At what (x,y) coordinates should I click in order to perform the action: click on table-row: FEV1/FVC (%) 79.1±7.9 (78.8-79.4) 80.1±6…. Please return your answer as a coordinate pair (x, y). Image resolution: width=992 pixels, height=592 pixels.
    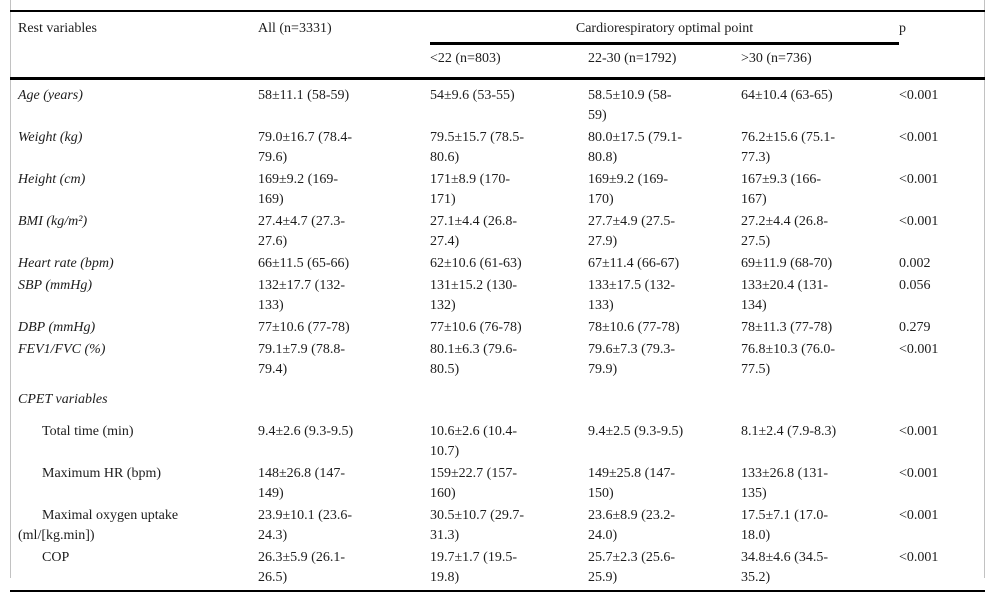
    Looking at the image, I should click on (497, 361).